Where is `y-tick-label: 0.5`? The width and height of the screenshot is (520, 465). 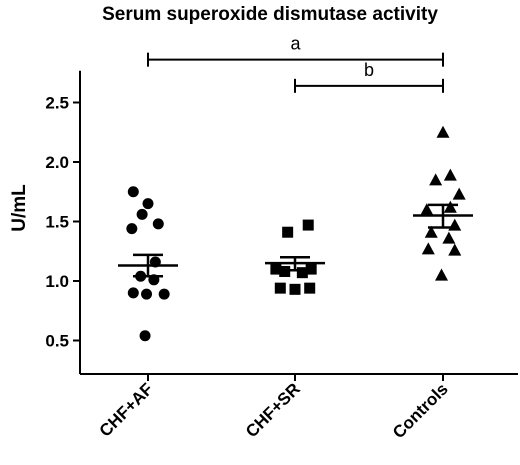
y-tick-label: 0.5 is located at coordinates (57, 341).